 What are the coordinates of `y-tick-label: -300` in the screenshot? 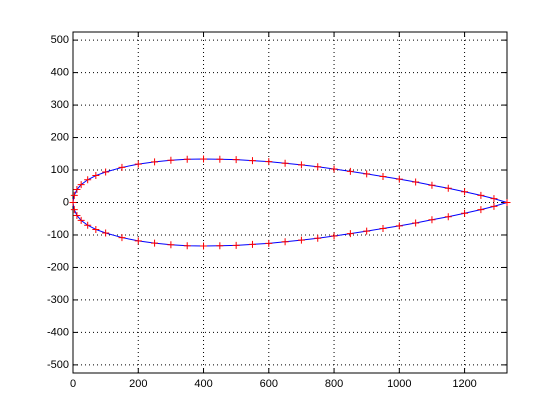 It's located at (58, 300).